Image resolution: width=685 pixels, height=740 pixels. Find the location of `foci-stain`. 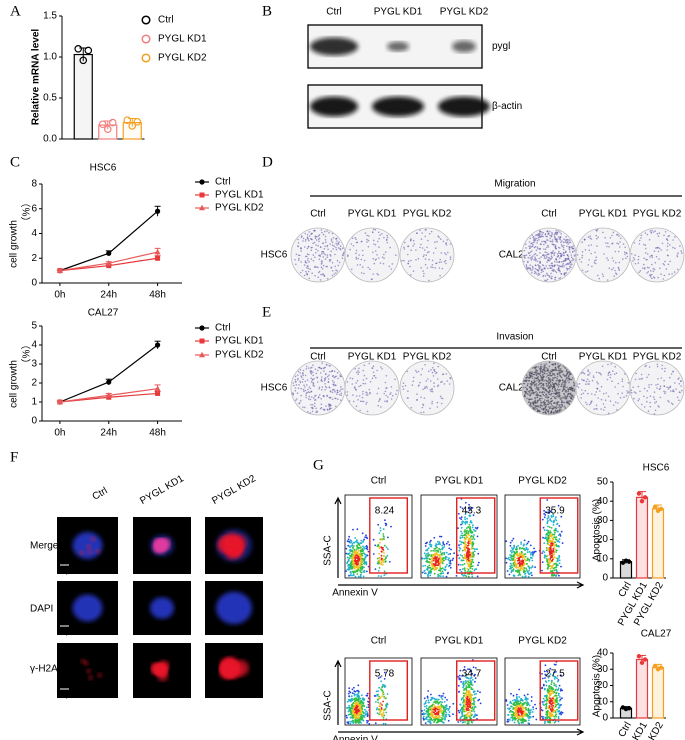

foci-stain is located at coordinates (89, 551).